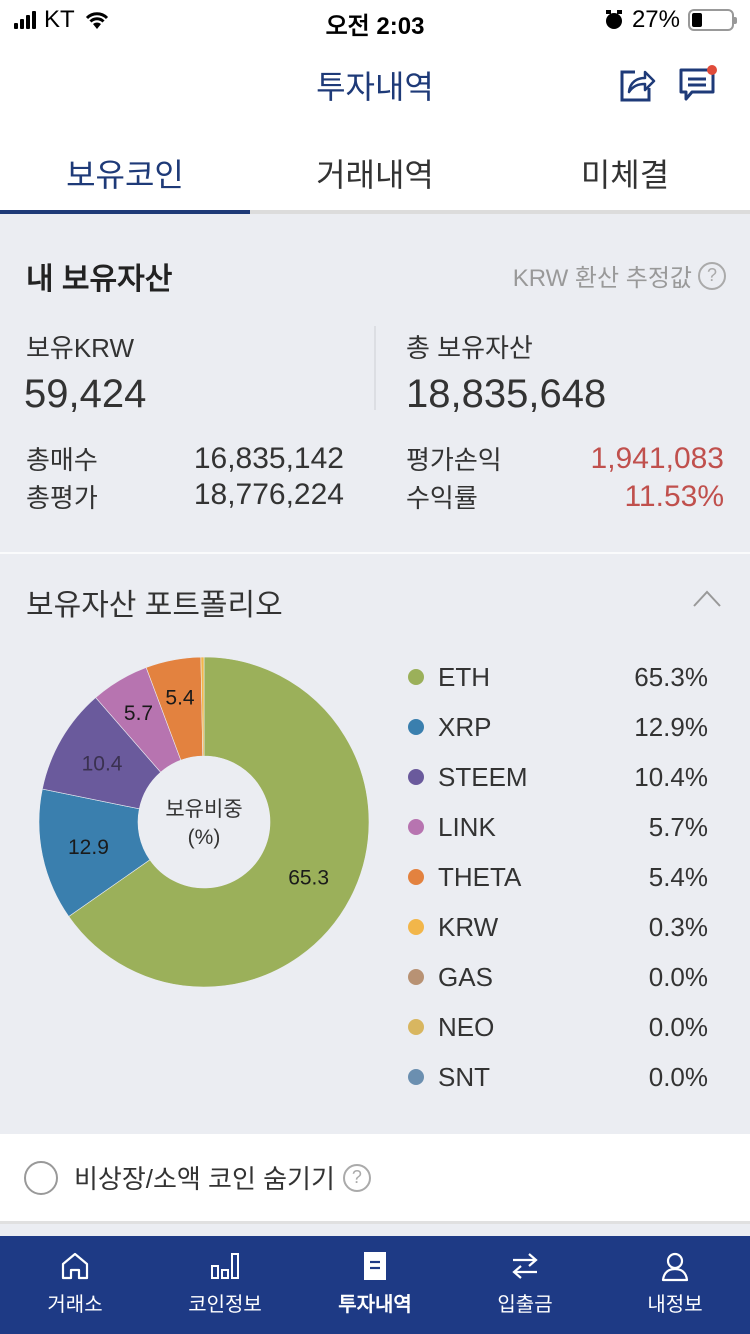 This screenshot has width=750, height=1334. I want to click on legend-coin-value: 65.3%, so click(671, 676).